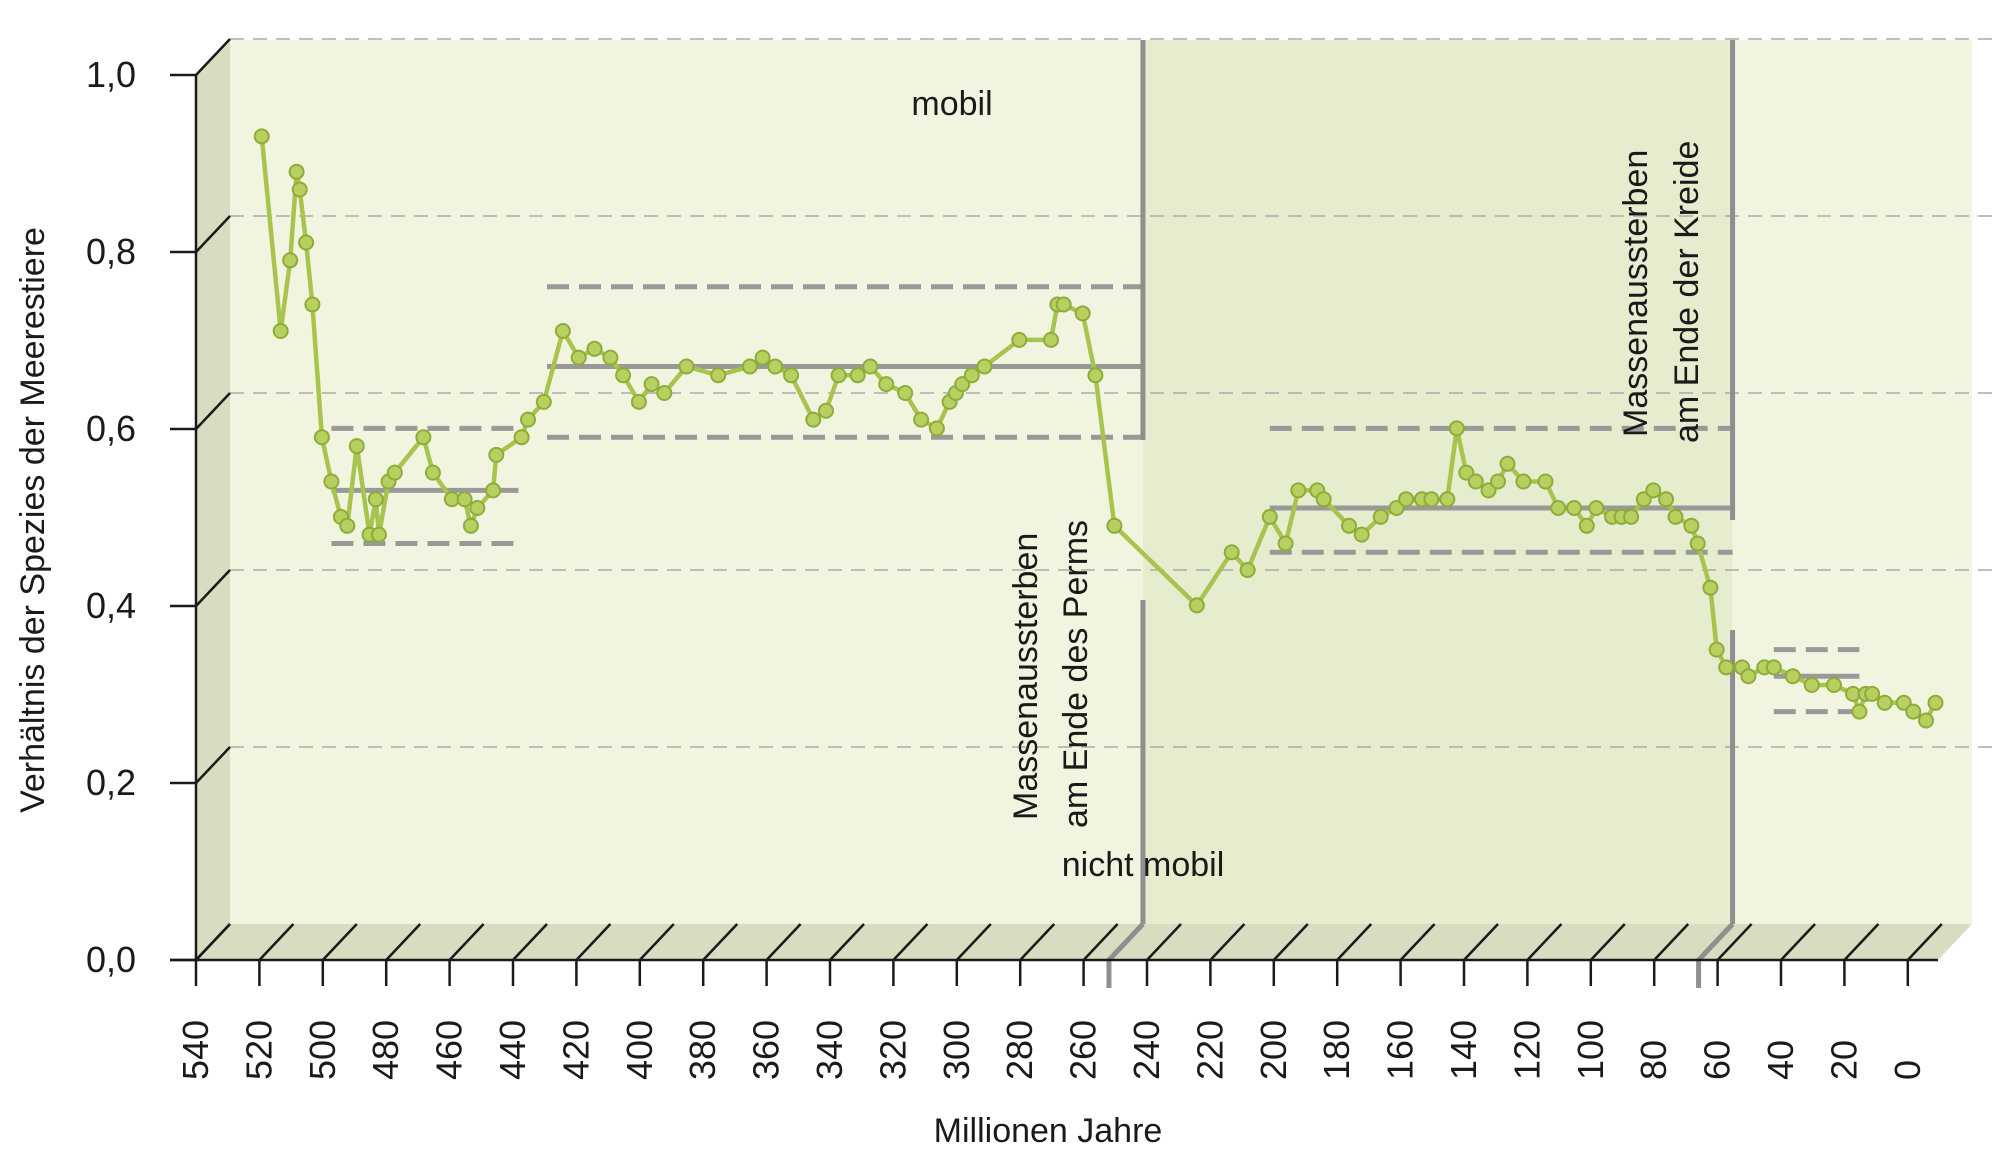 The height and width of the screenshot is (1159, 2000). Describe the element at coordinates (951, 104) in the screenshot. I see `annotation-mobil: mobil` at that location.